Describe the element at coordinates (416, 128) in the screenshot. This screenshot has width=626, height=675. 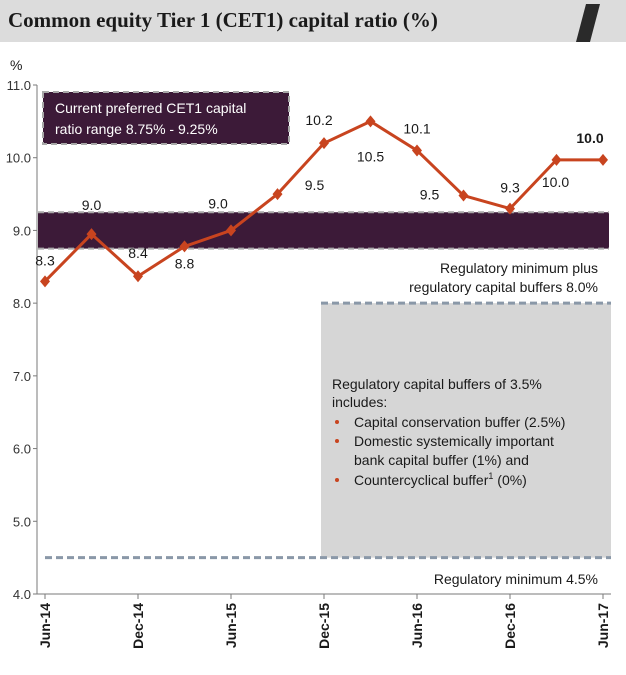
I see `data-label: 10.1` at that location.